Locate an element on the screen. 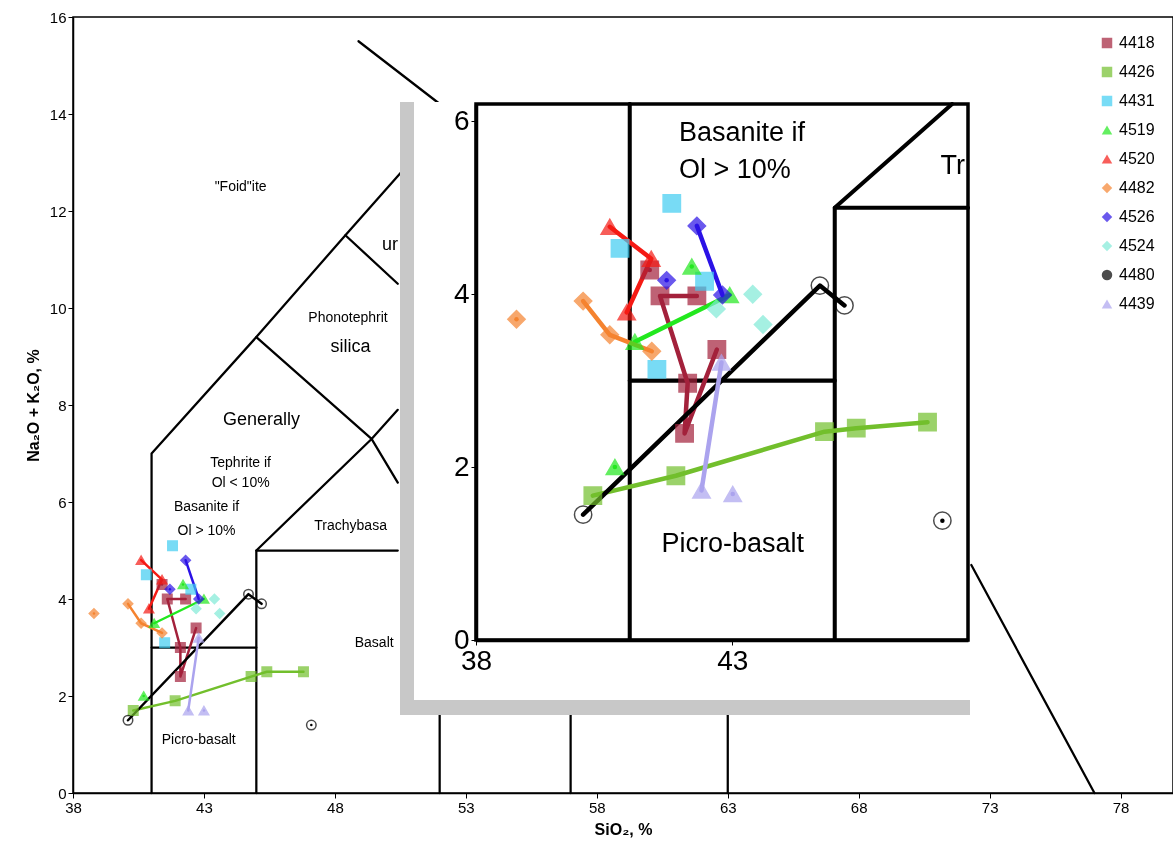  legend-label: 4418 is located at coordinates (1137, 42).